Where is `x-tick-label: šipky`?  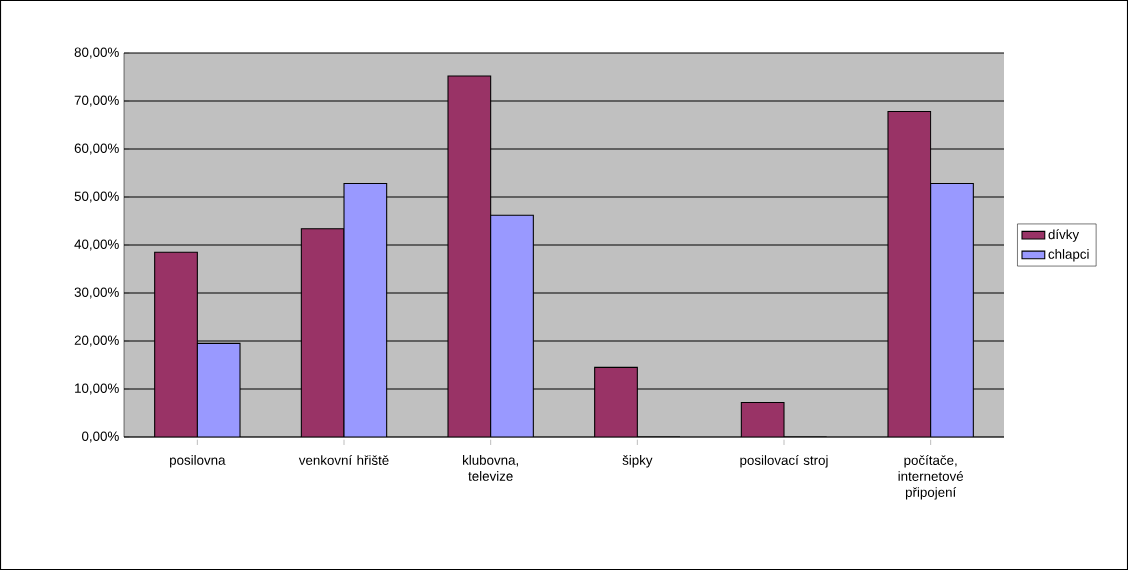 x-tick-label: šipky is located at coordinates (637, 461).